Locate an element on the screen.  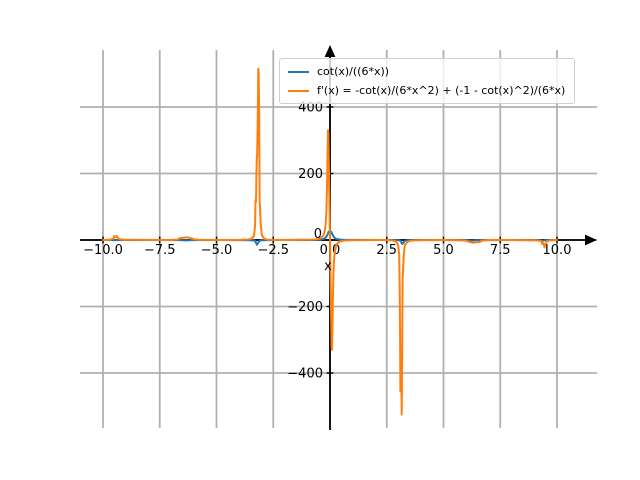
legend-entry-f: cot(x)/((6*x)) is located at coordinates (426, 71).